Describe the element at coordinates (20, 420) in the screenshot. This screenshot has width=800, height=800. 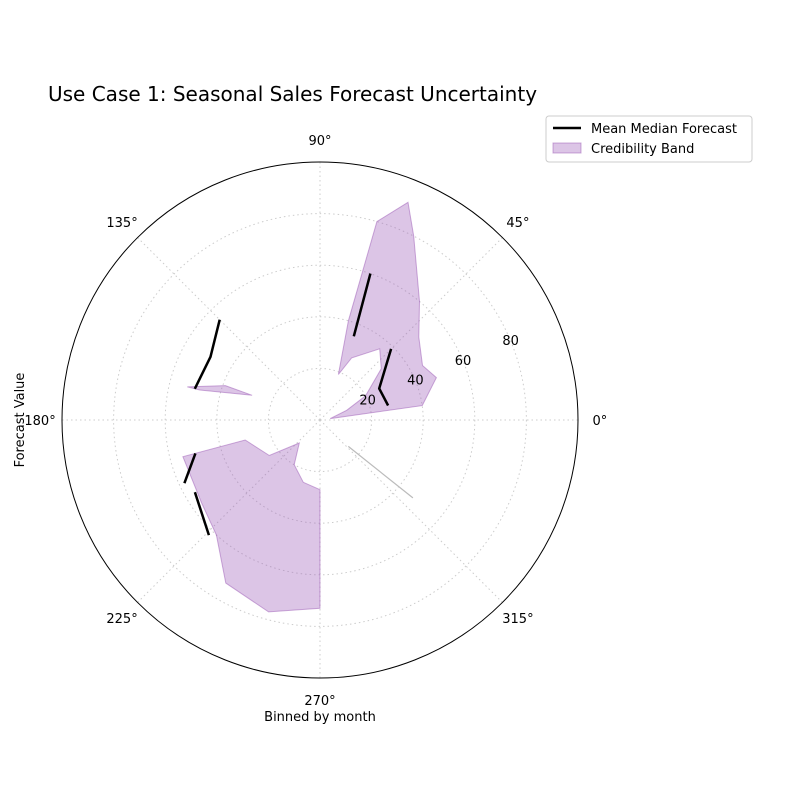
I see `y-axis-label: Forecast Value` at that location.